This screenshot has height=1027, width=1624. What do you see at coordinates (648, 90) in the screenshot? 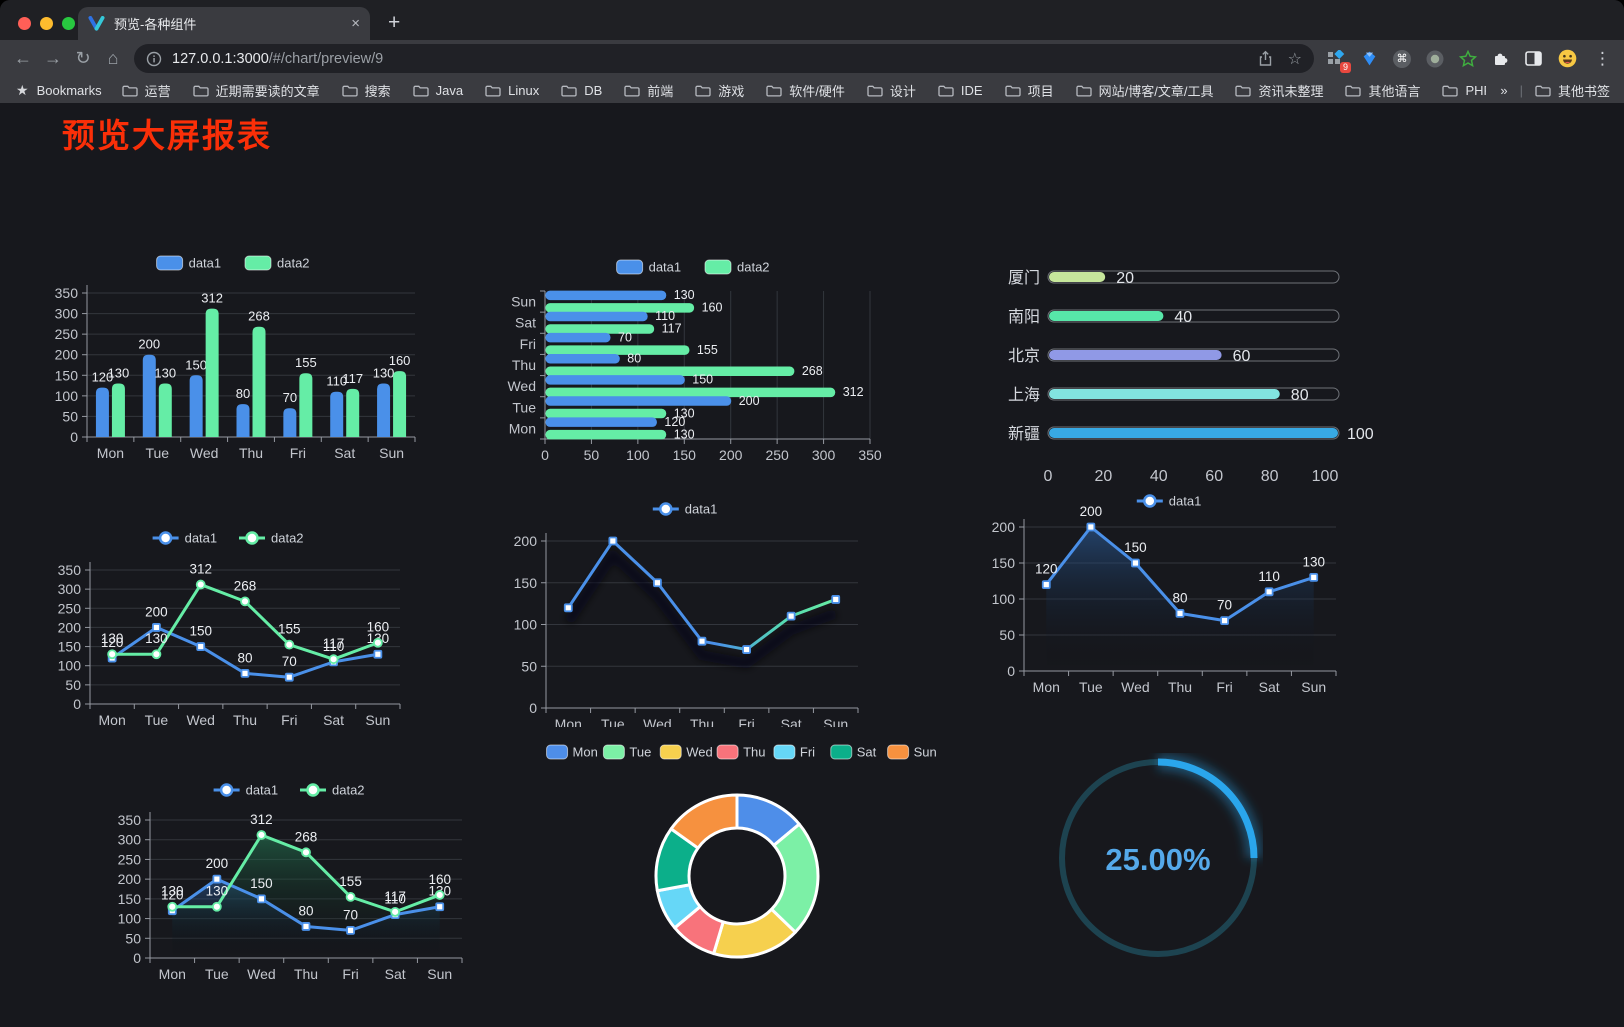
I see `bookmark-folder-前端: 前端` at bounding box center [648, 90].